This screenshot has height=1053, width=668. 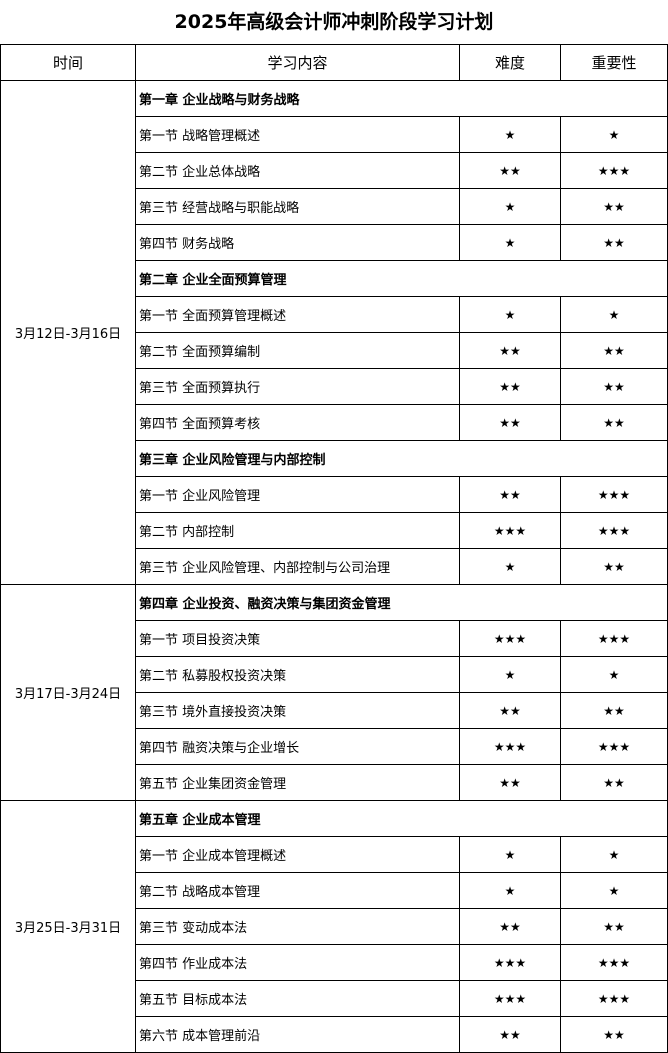 What do you see at coordinates (401, 98) in the screenshot?
I see `chapter-title: 第一章 企业战略与财务战略` at bounding box center [401, 98].